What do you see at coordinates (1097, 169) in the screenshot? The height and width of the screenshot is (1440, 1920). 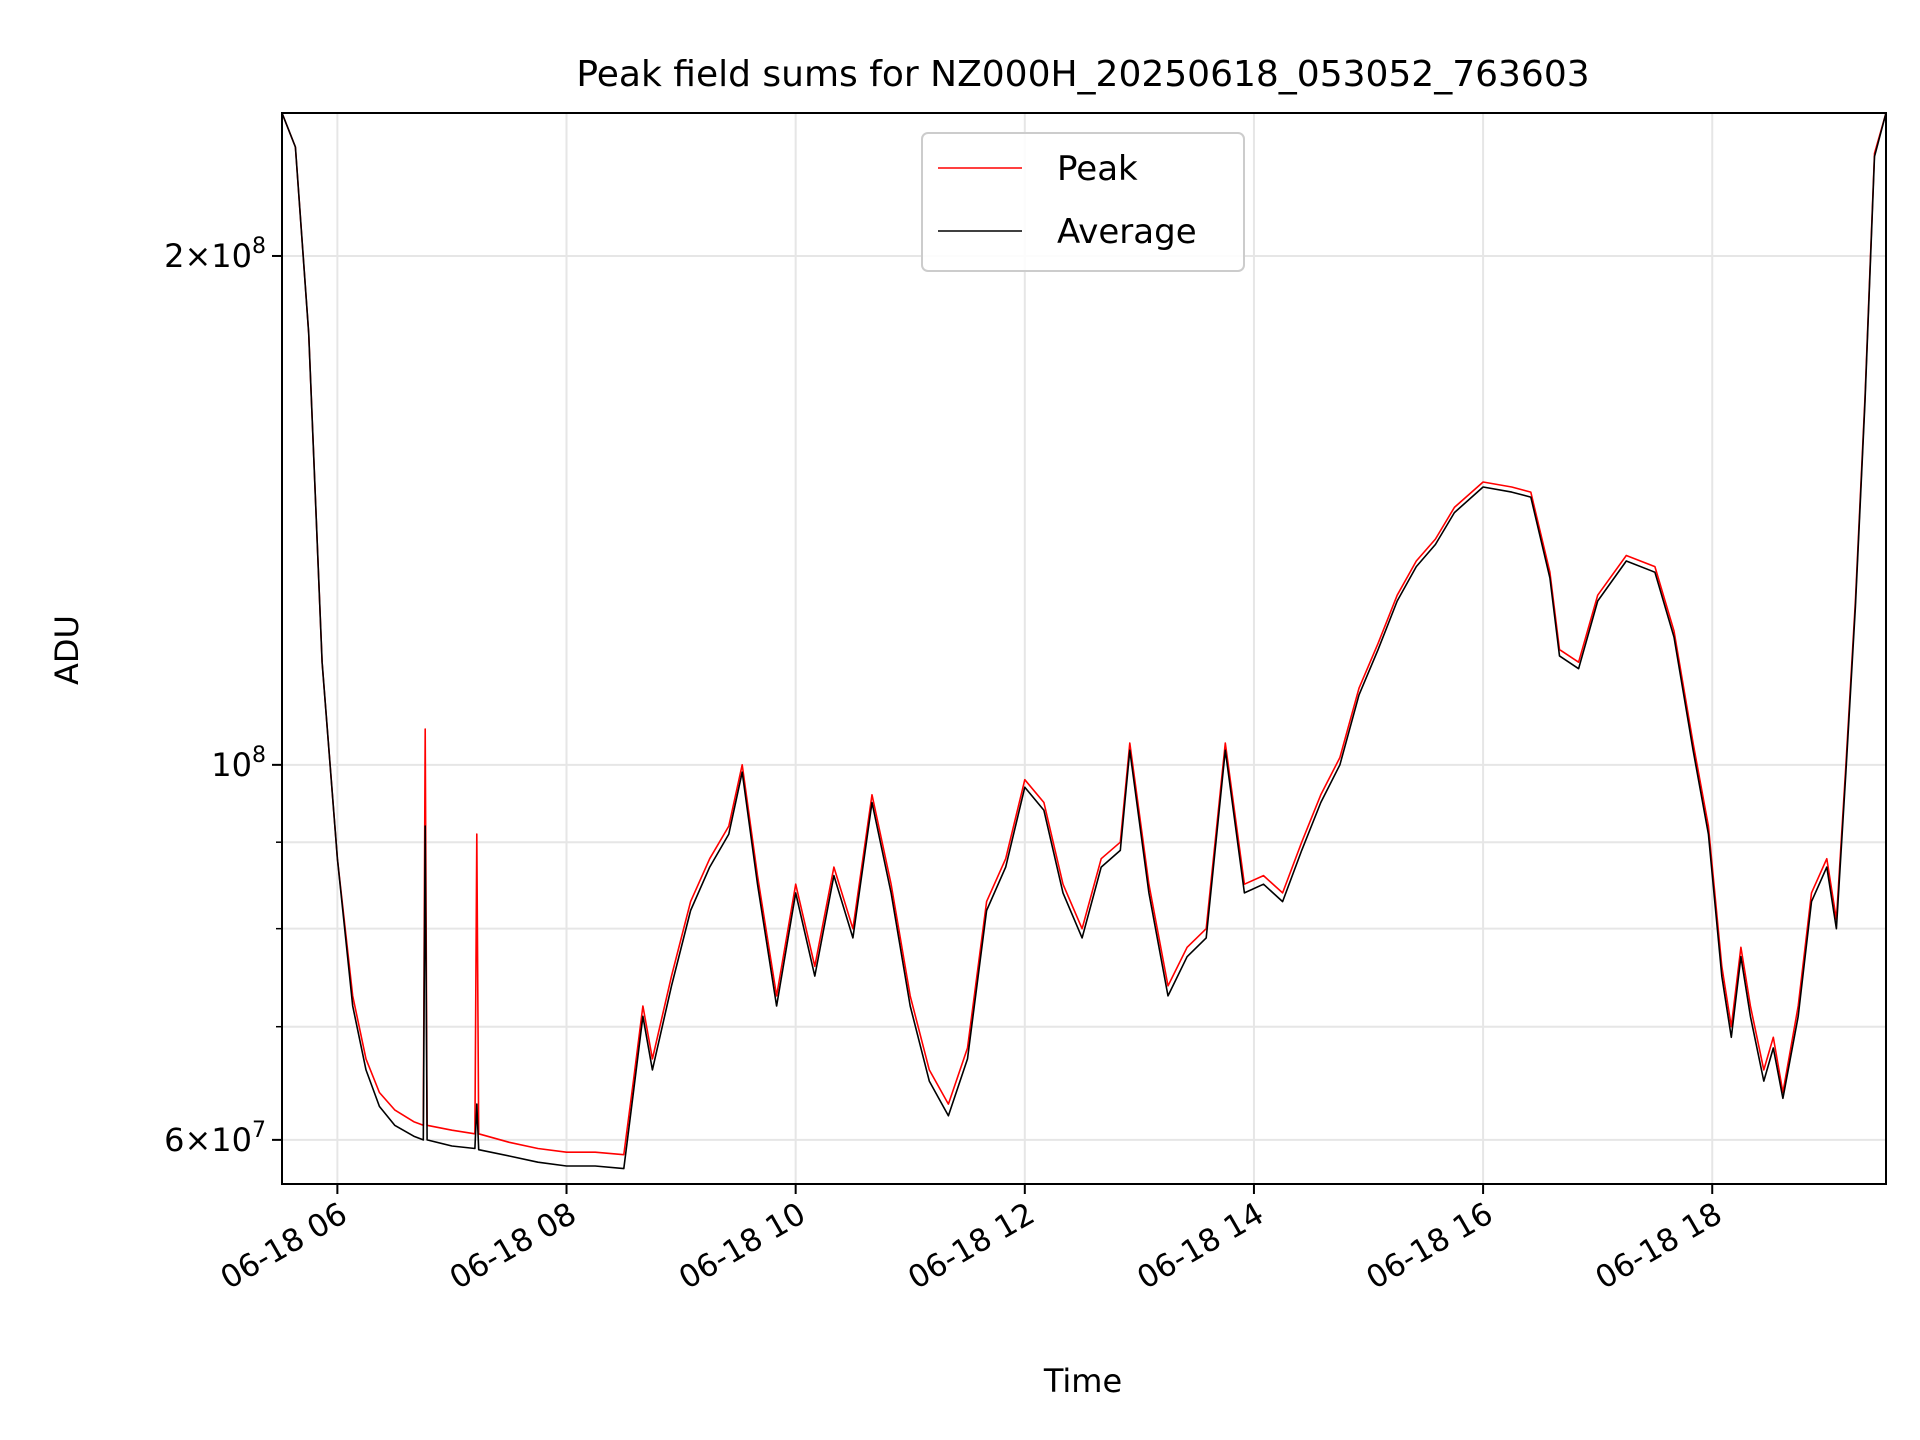 I see `legend-label-peak: Peak` at bounding box center [1097, 169].